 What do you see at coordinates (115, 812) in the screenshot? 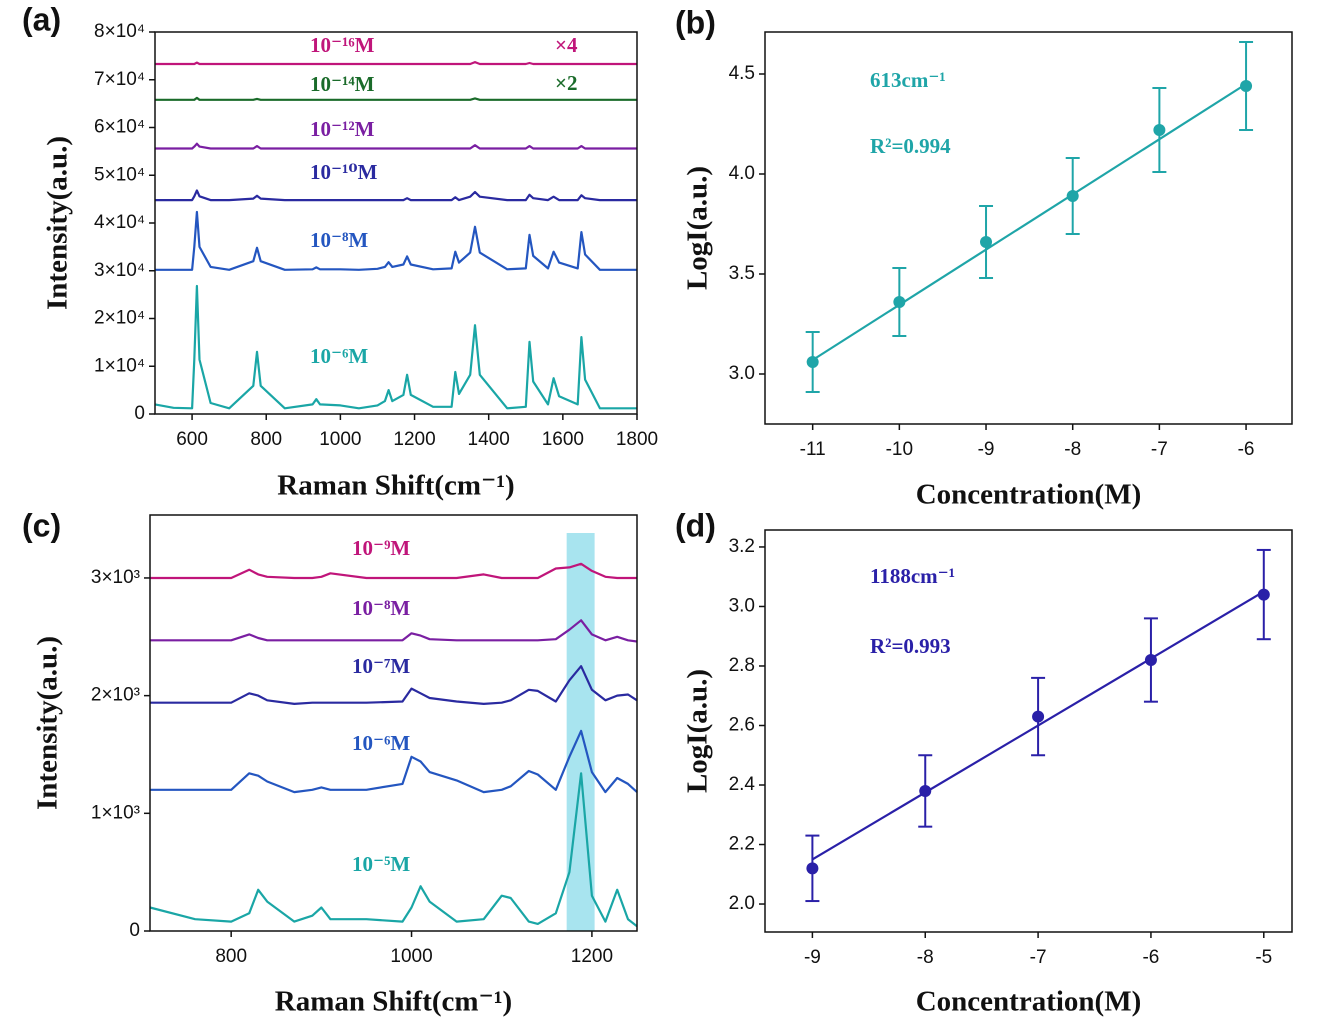
I see `y-tick-label: 1×10³` at bounding box center [115, 812].